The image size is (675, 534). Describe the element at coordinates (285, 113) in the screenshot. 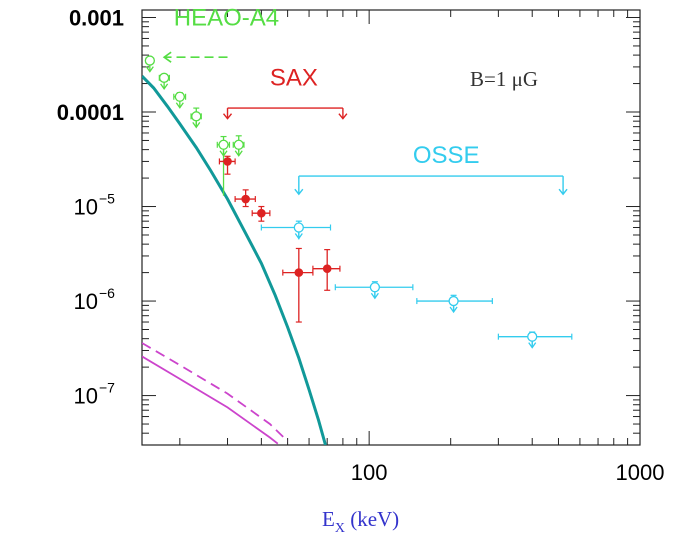

I see `range-arrow-sax` at that location.